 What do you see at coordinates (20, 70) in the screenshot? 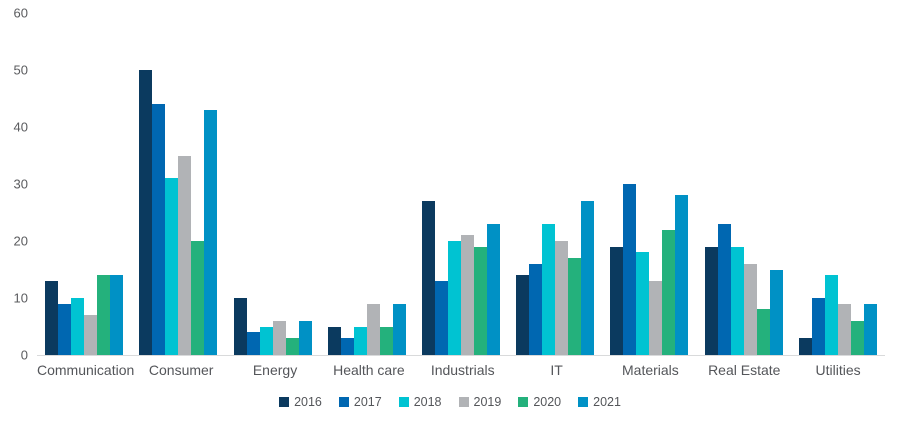
I see `y-tick-label: 50` at bounding box center [20, 70].